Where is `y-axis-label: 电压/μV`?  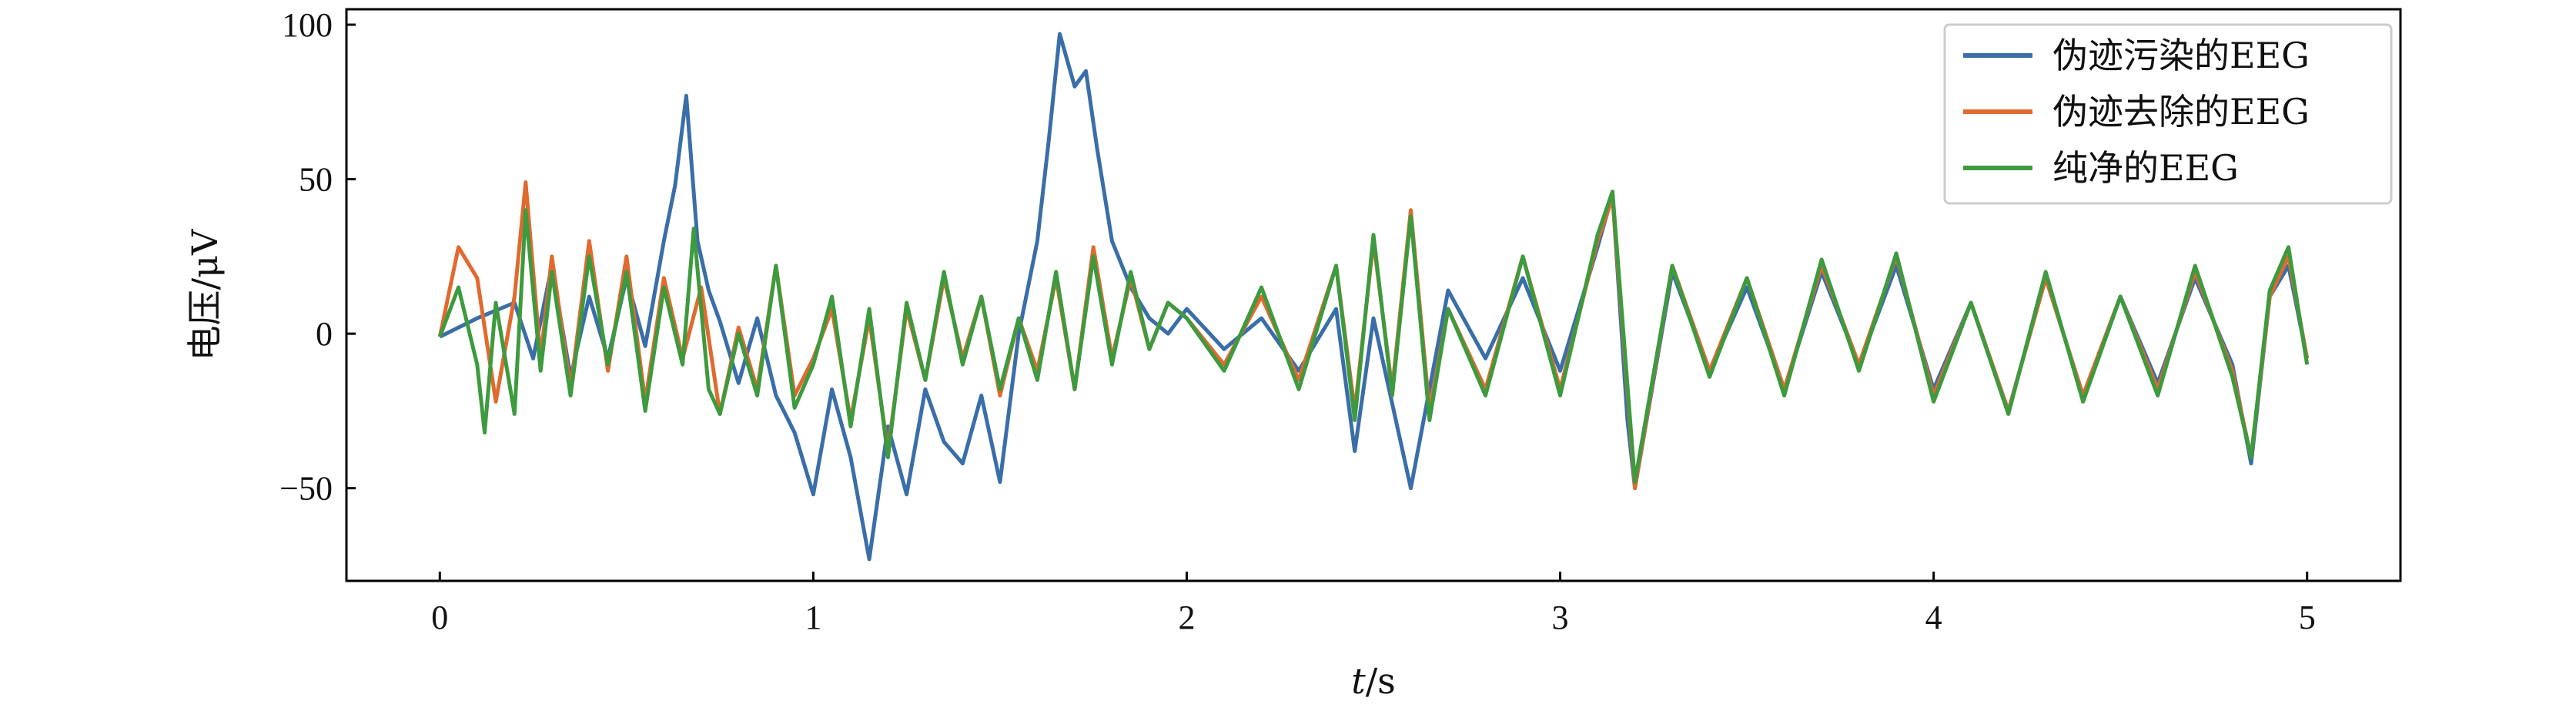 y-axis-label: 电压/μV is located at coordinates (205, 295).